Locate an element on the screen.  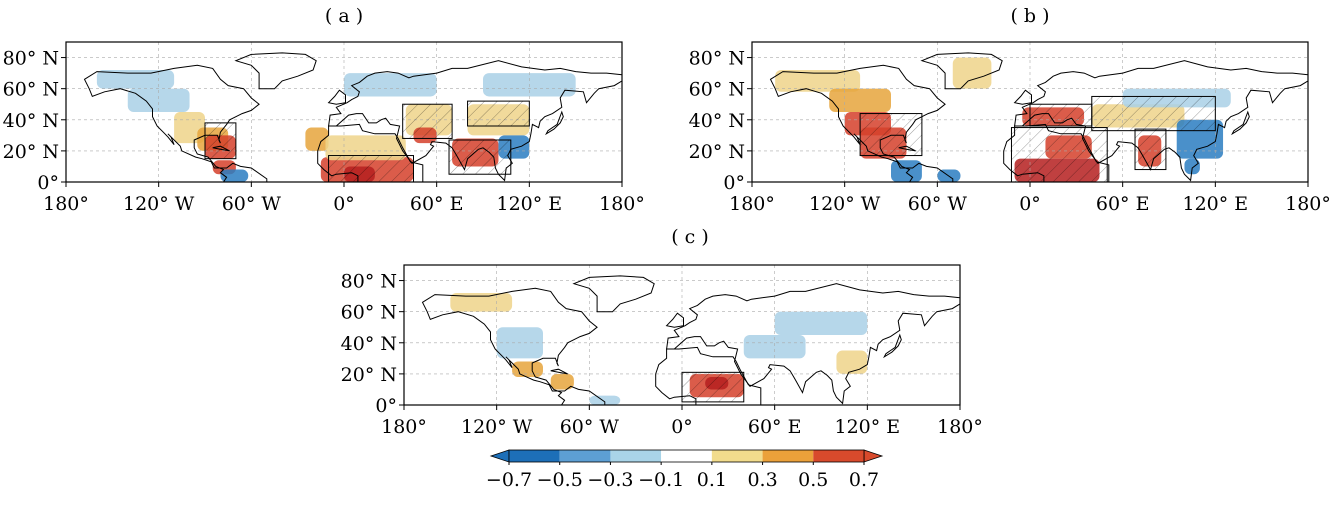
y-tick-label: 40° N is located at coordinates (369, 344).